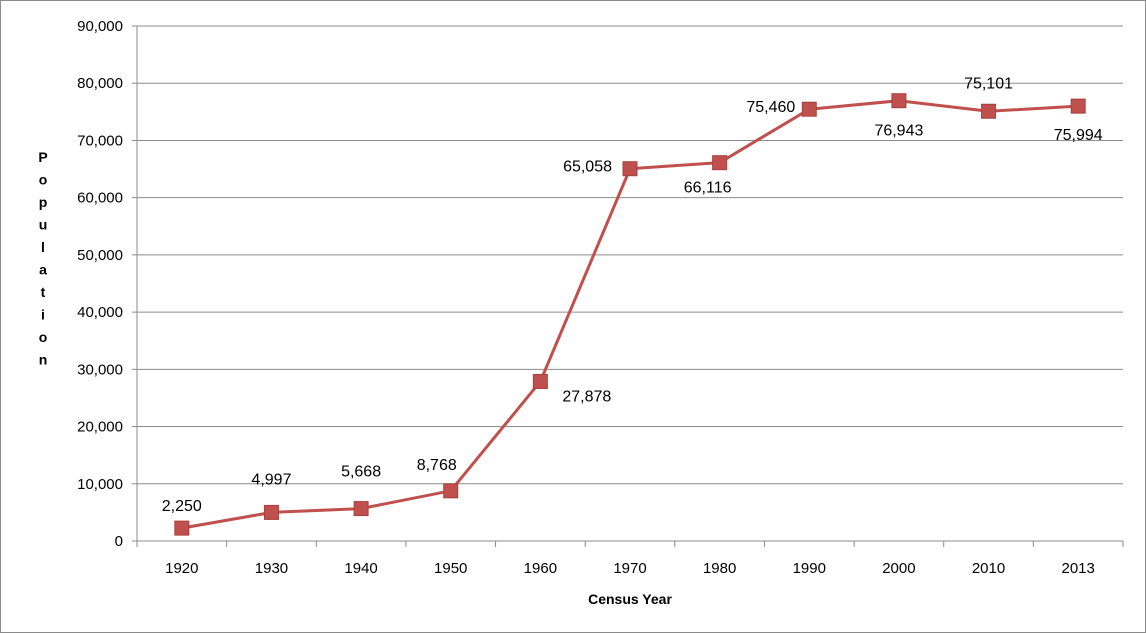 This screenshot has width=1146, height=634. Describe the element at coordinates (1078, 135) in the screenshot. I see `data-label-2013: 75,994` at that location.